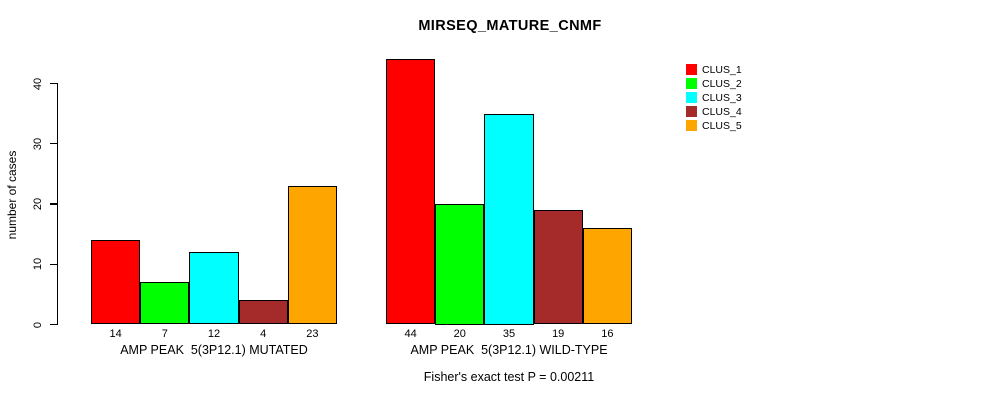 The image size is (990, 400). Describe the element at coordinates (312, 255) in the screenshot. I see `bar-clus_5-mutated` at that location.